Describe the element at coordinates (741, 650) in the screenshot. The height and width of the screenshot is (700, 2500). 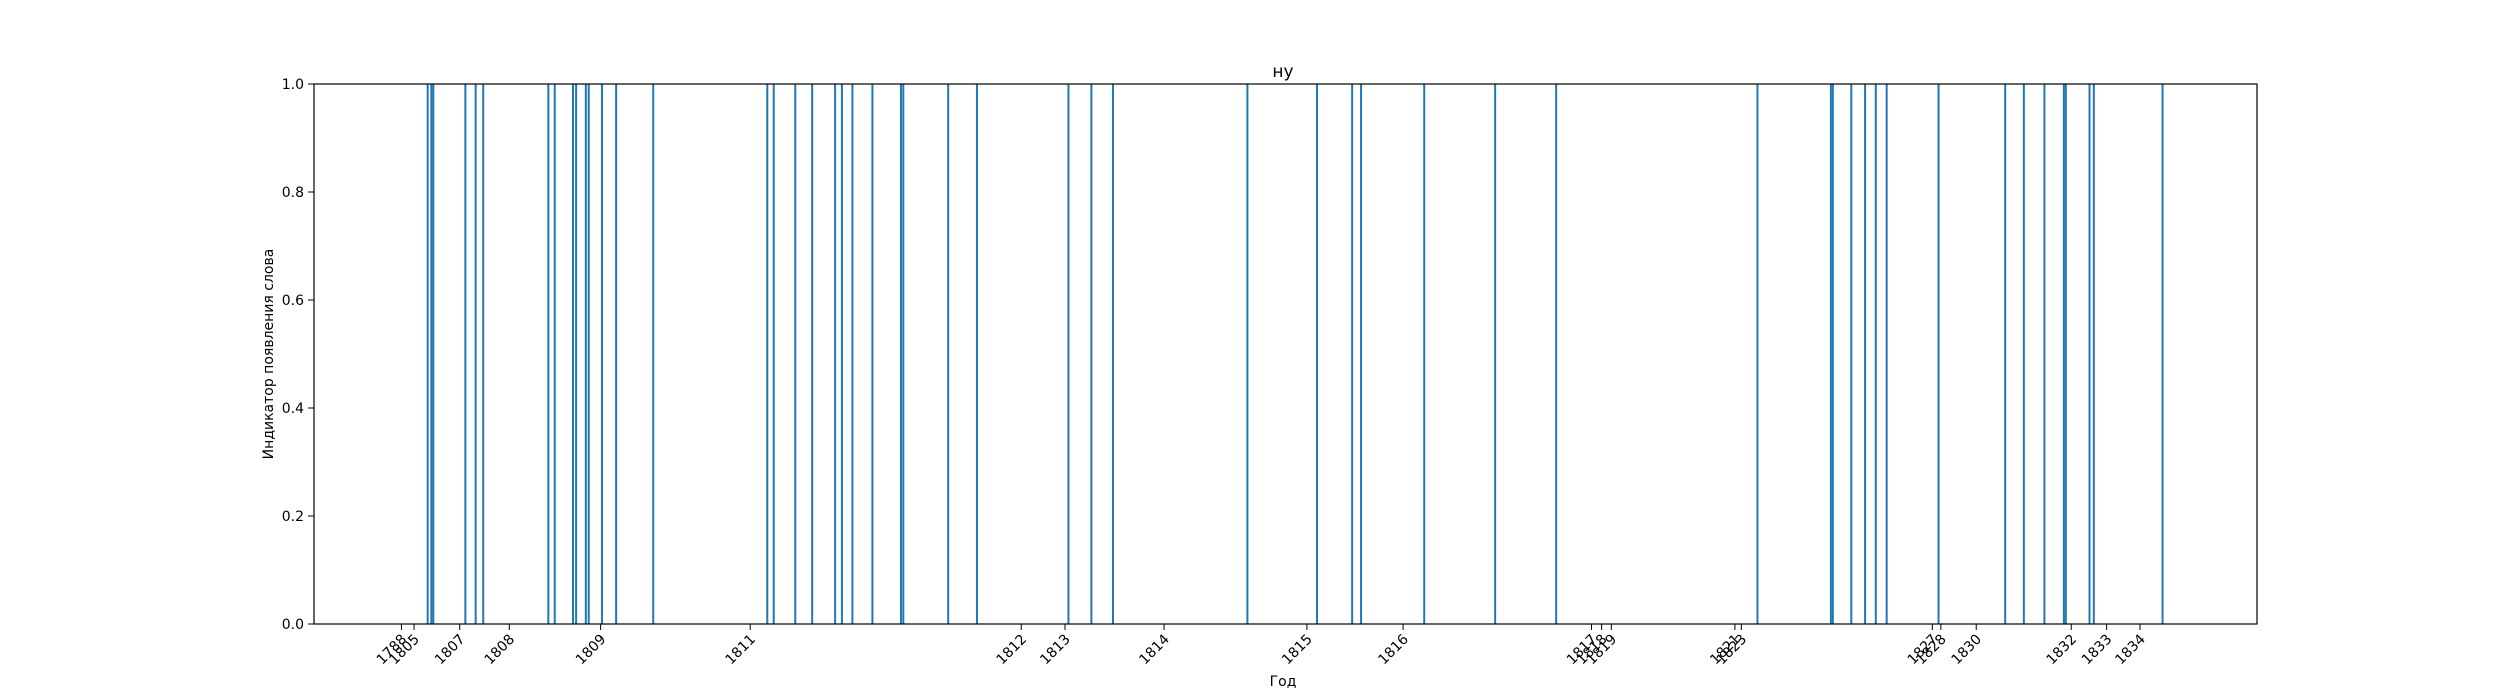
I see `x-tick-label-5: 1811` at that location.